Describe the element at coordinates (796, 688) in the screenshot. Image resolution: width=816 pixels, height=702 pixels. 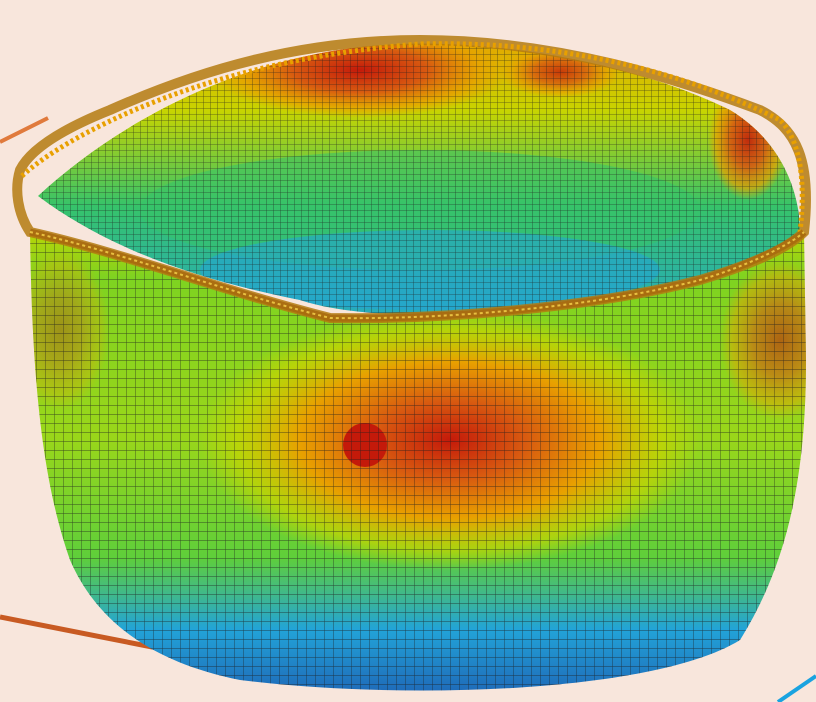
I see `blue-line-corner` at that location.